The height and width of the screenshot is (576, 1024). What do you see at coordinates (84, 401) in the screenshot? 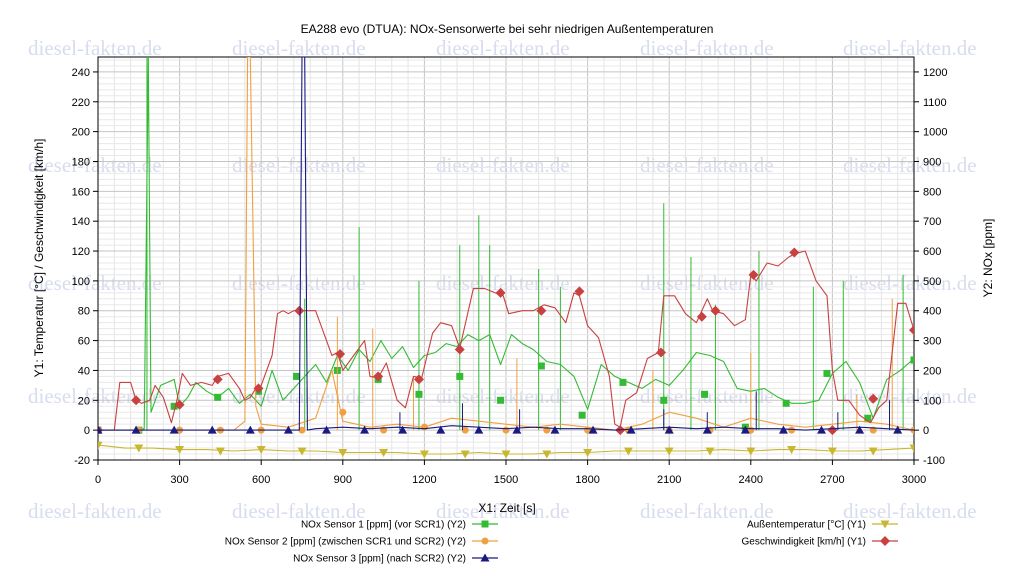
I see `y1-tick-label: 20` at bounding box center [84, 401].